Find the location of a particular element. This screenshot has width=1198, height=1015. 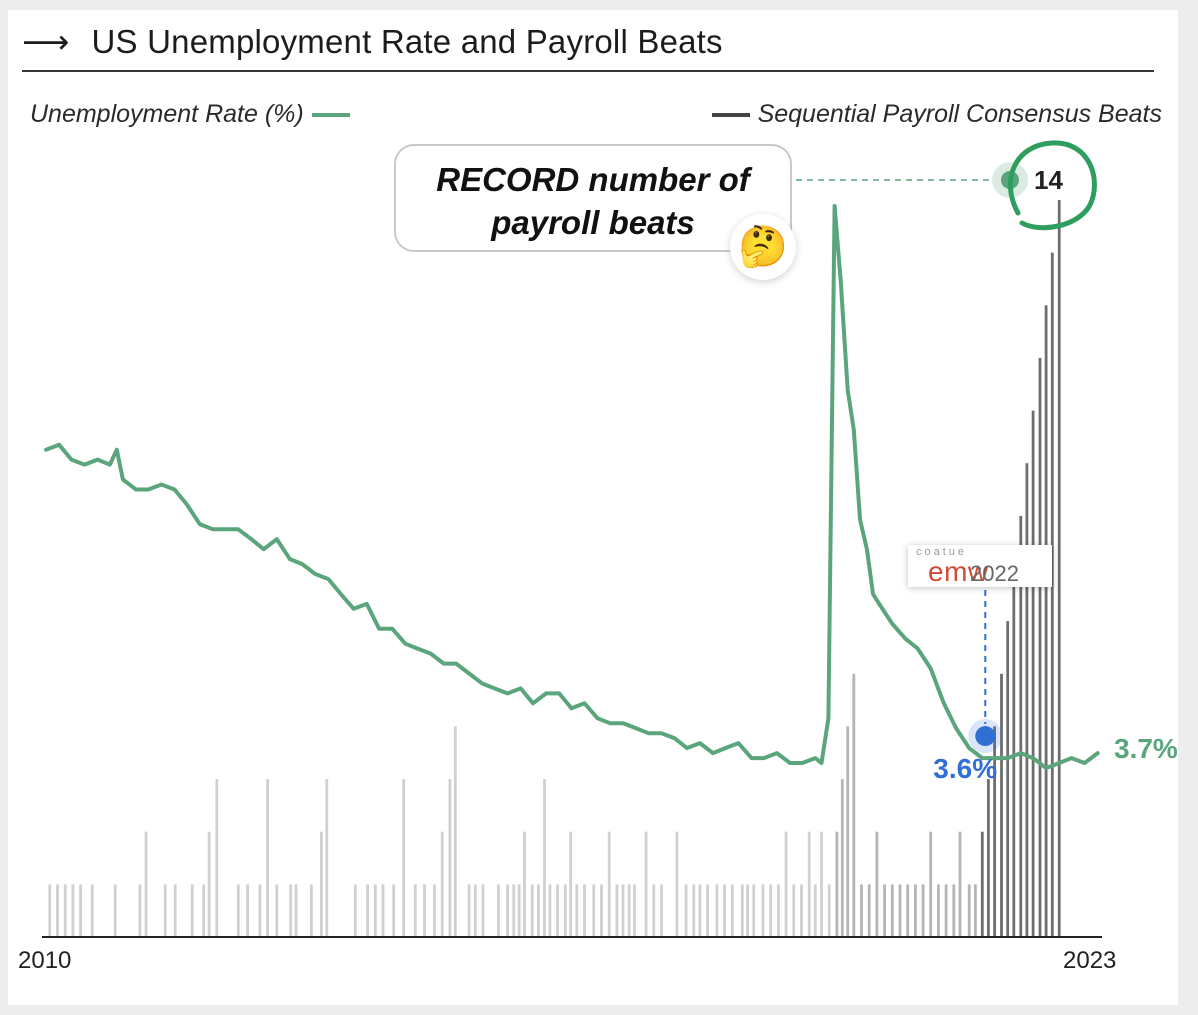

record-value-label: 14 is located at coordinates (1048, 180).